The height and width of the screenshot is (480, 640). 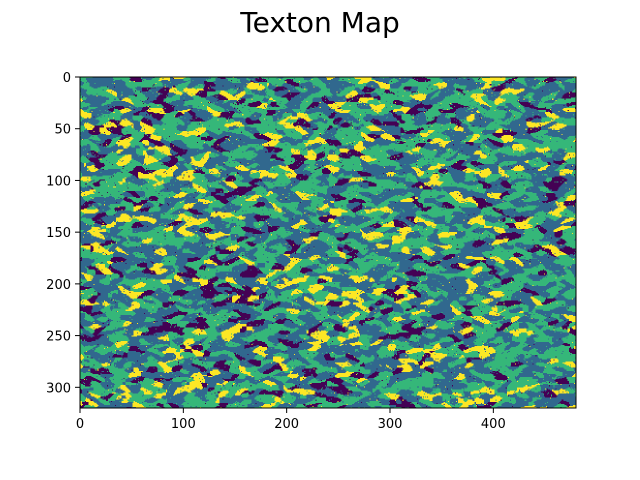 What do you see at coordinates (58, 181) in the screenshot?
I see `y-tick-label: 100` at bounding box center [58, 181].